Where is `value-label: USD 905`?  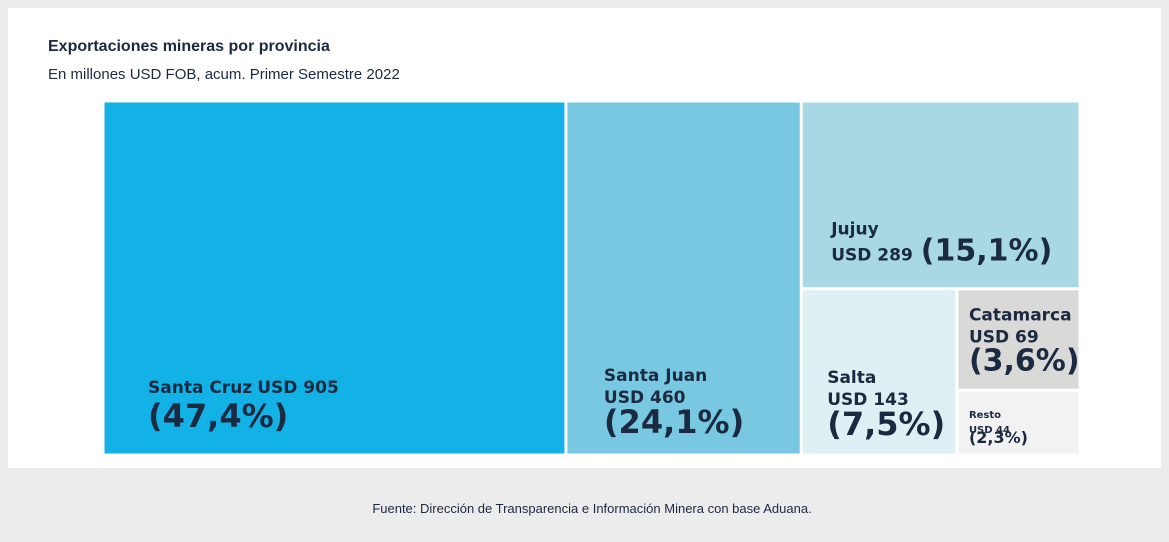 value-label: USD 905 is located at coordinates (298, 388).